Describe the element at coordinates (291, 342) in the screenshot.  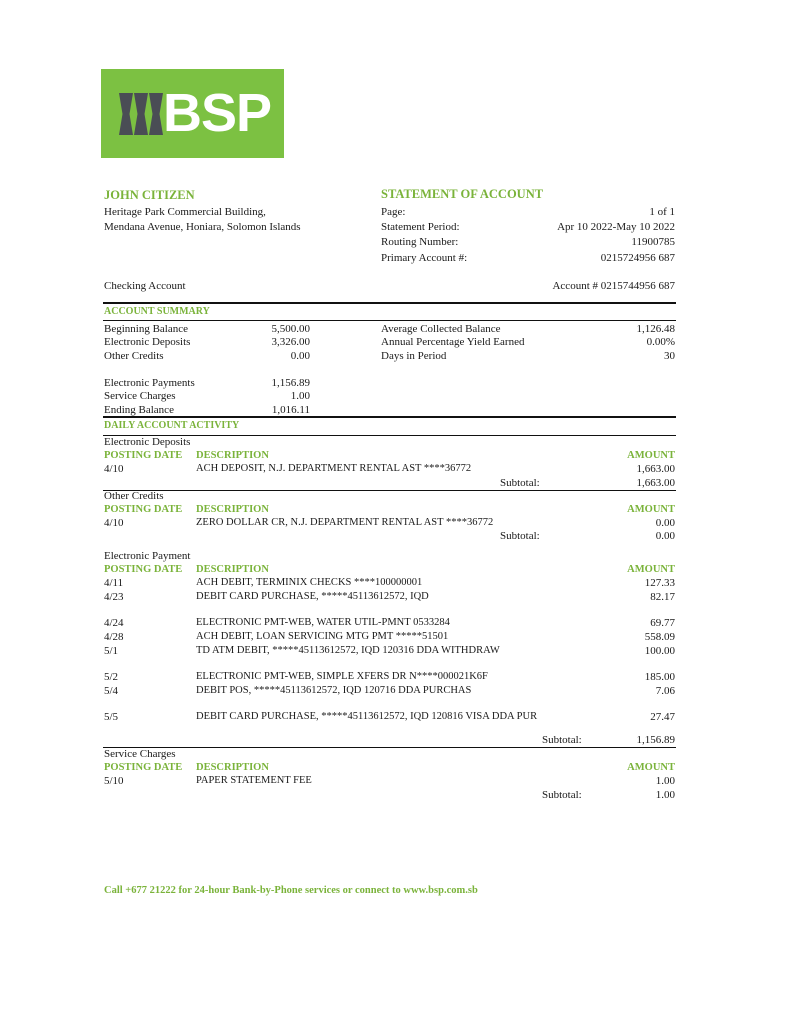
I see `summary-value: 3,326.00` at that location.